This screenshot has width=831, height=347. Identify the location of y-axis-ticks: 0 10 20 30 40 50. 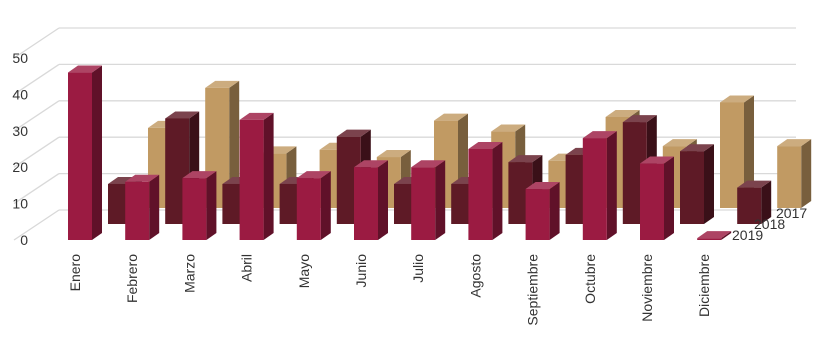
(20, 149).